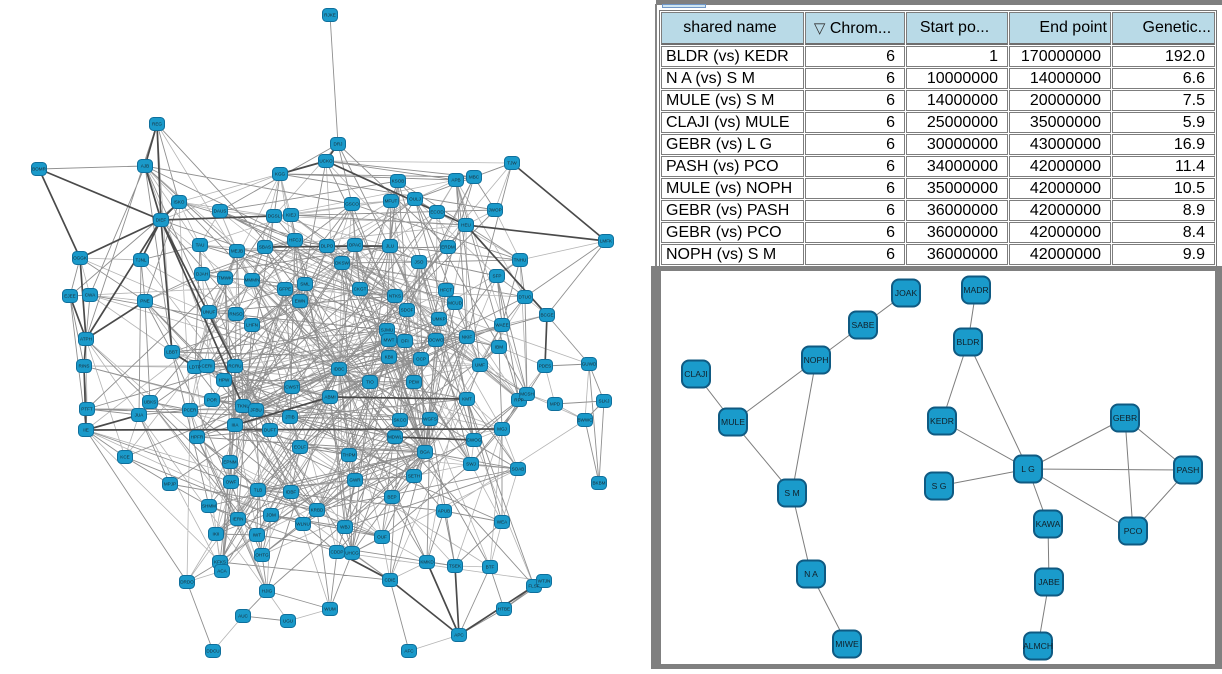  What do you see at coordinates (518, 469) in the screenshot?
I see `svg-text: SOAB` at bounding box center [518, 469].